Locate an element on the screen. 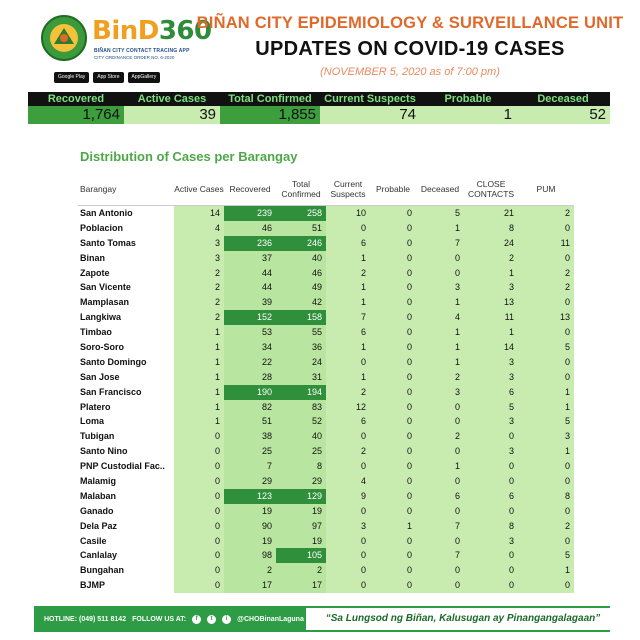 The width and height of the screenshot is (640, 640). cell-barangay: San Vicente is located at coordinates (105, 287).